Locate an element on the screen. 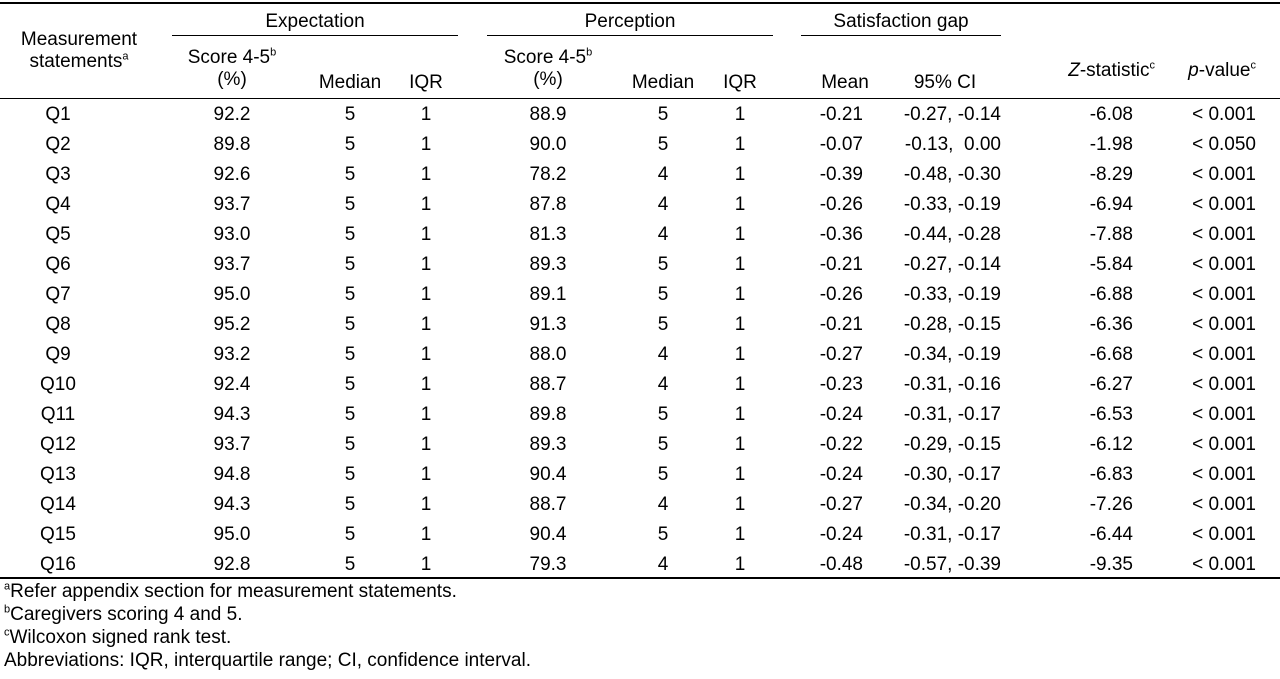 The width and height of the screenshot is (1280, 679). cell-mean: -0.26 is located at coordinates (841, 204).